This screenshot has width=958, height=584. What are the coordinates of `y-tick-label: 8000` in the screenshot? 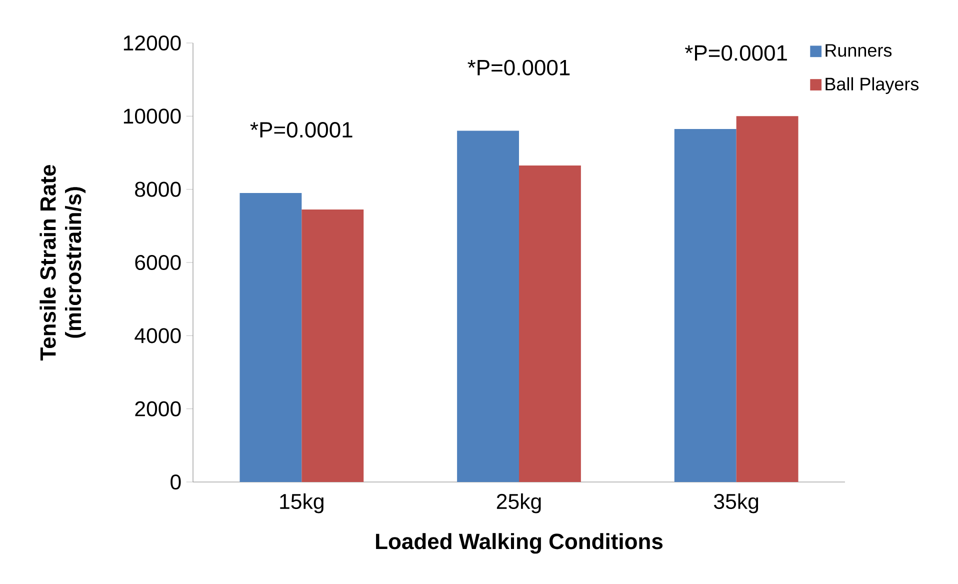 It's located at (158, 189).